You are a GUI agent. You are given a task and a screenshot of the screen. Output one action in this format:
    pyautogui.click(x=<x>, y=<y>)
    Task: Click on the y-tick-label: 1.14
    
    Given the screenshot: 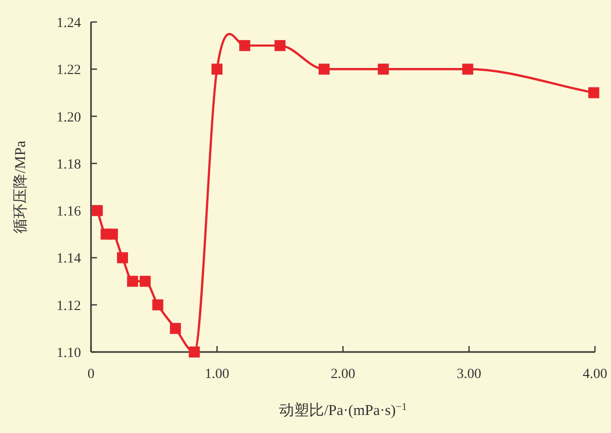 What is the action you would take?
    pyautogui.click(x=68, y=259)
    